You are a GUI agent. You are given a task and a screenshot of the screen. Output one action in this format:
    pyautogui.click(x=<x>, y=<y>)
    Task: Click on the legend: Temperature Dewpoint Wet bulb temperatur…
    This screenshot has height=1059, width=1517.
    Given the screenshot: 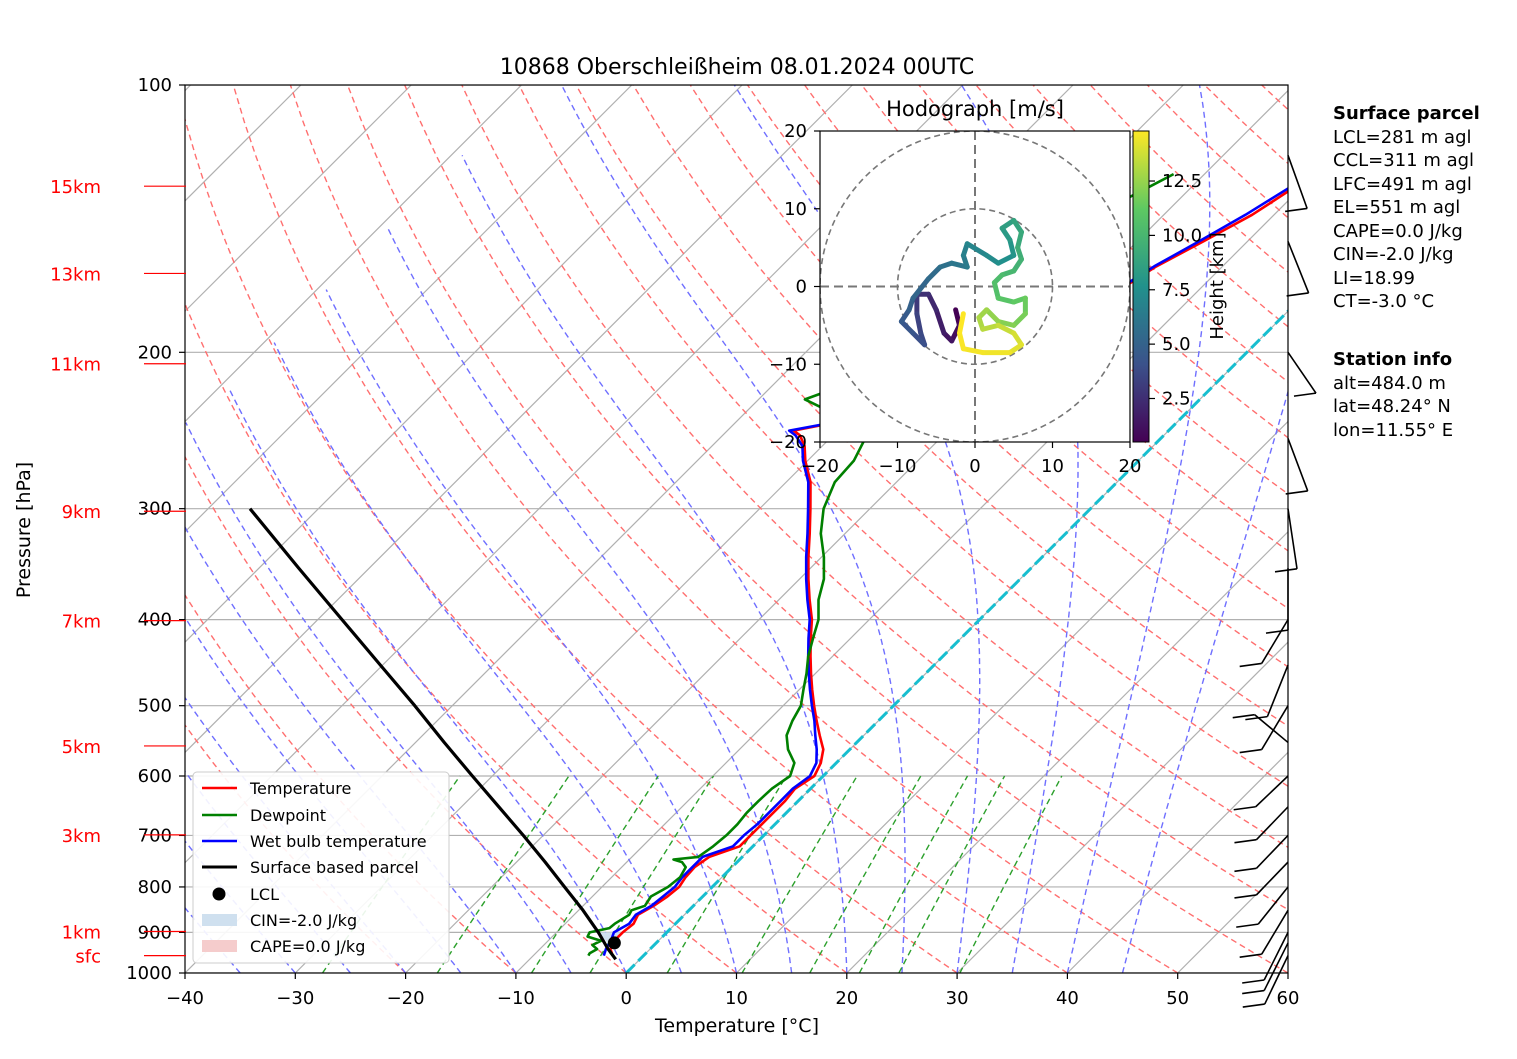 What is the action you would take?
    pyautogui.click(x=321, y=867)
    